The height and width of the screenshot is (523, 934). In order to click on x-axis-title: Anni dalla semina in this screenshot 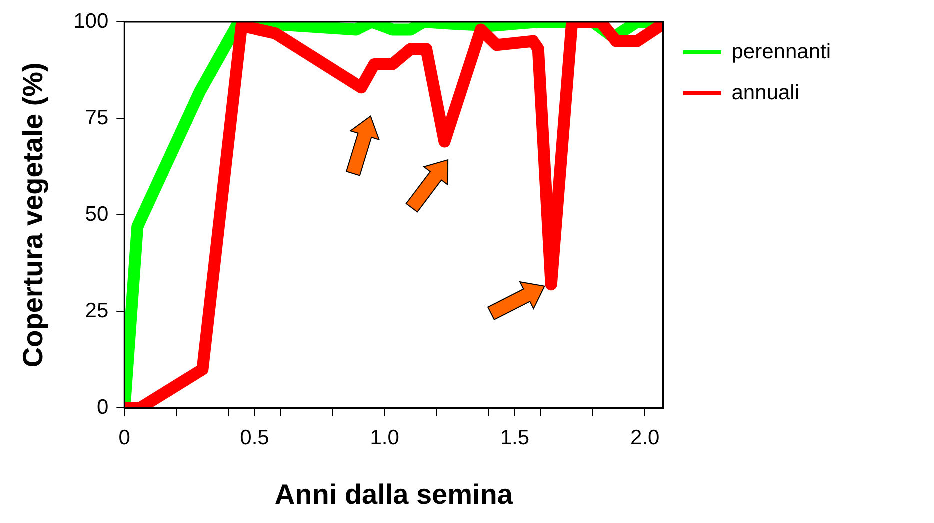, I will do `click(394, 494)`.